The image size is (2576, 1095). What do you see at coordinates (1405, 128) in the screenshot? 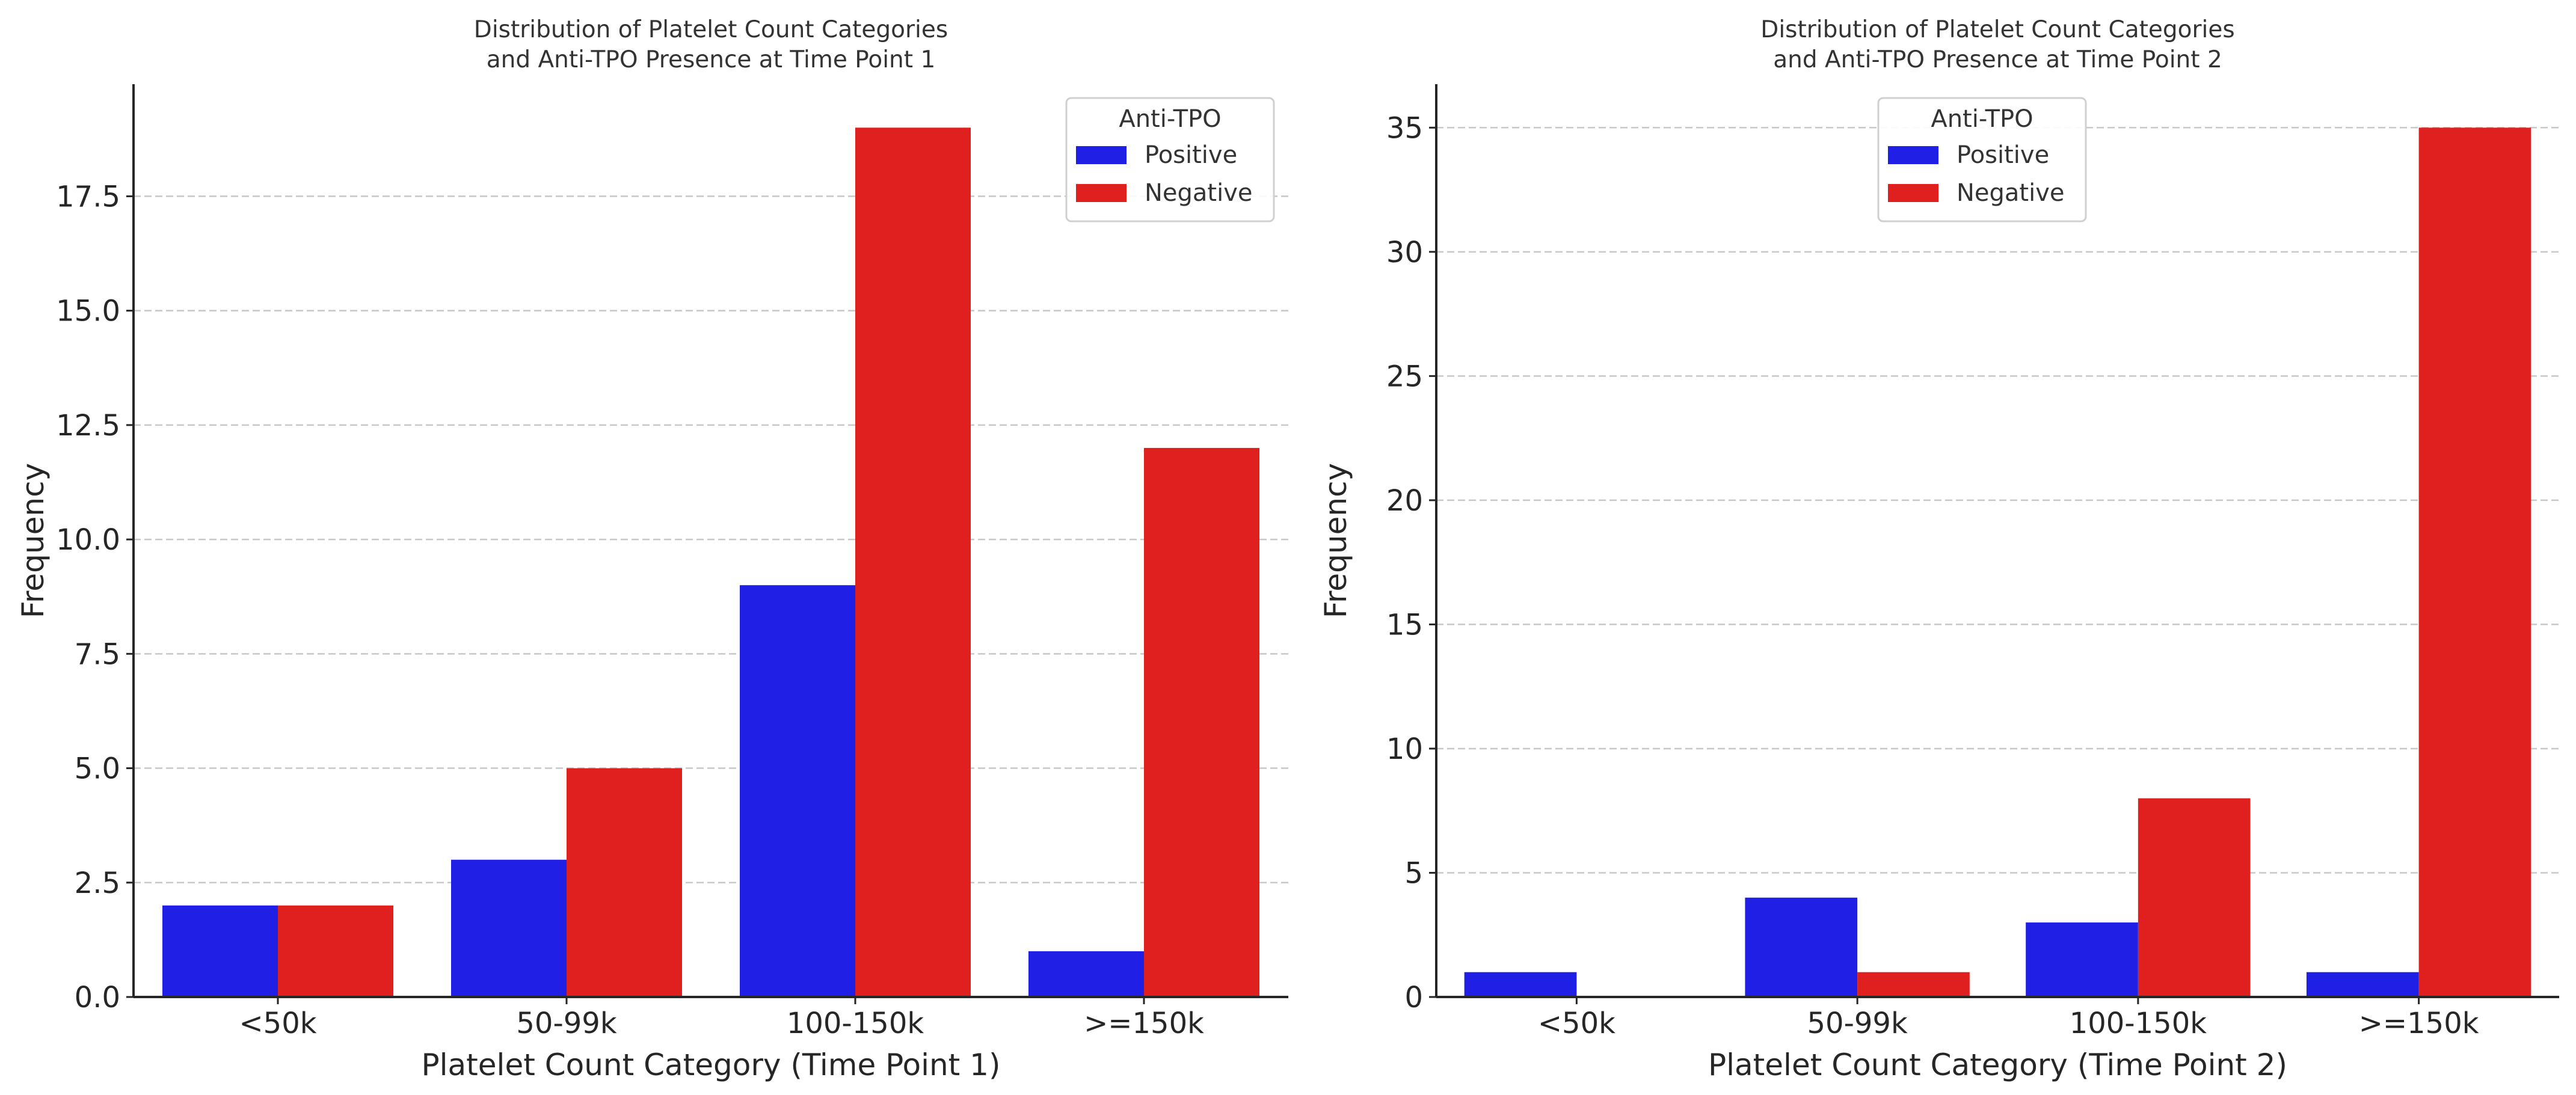
I see `y-tick-label: 35` at bounding box center [1405, 128].